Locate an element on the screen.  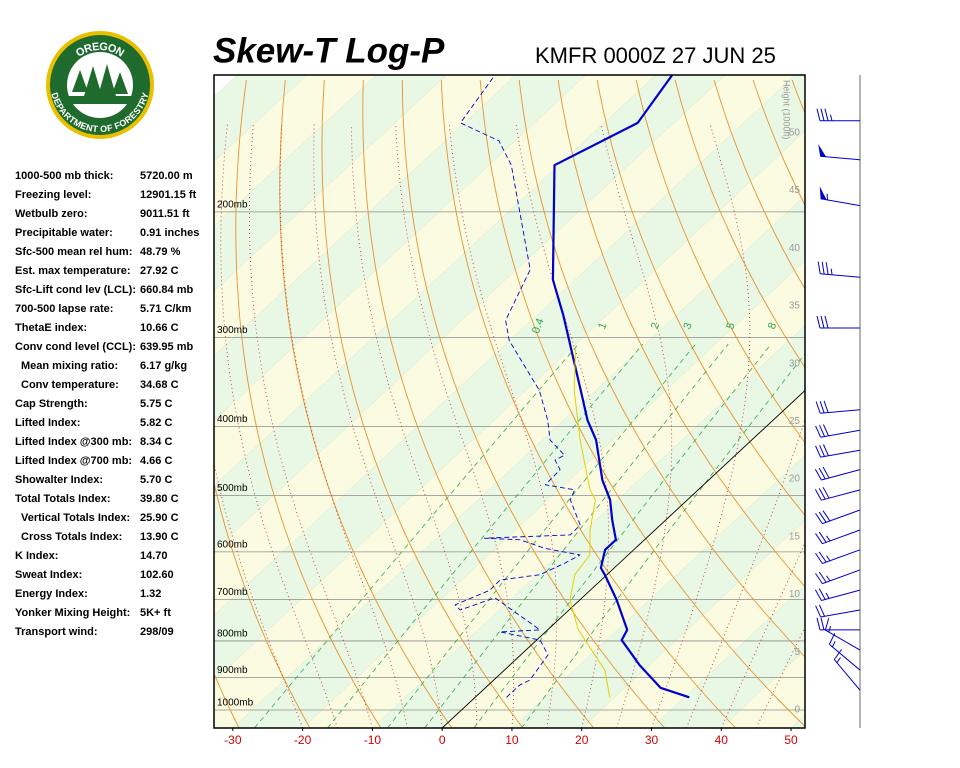
y2-tick-label: 45 is located at coordinates (795, 190).